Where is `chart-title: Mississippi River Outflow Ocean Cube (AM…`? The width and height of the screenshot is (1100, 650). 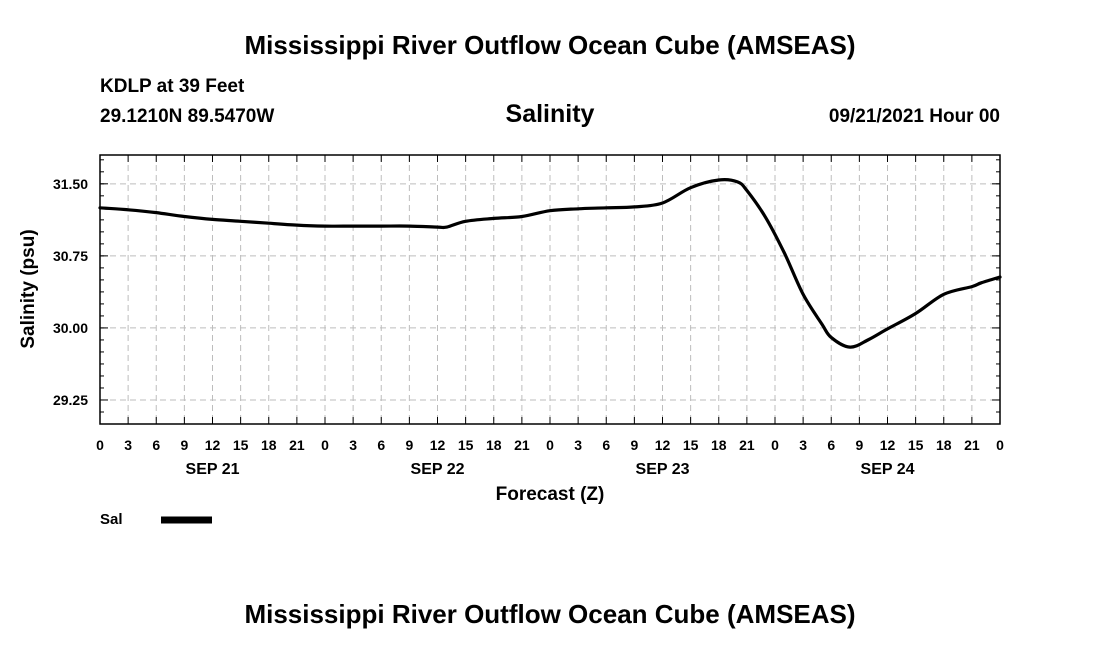 chart-title: Mississippi River Outflow Ocean Cube (AM… is located at coordinates (550, 45).